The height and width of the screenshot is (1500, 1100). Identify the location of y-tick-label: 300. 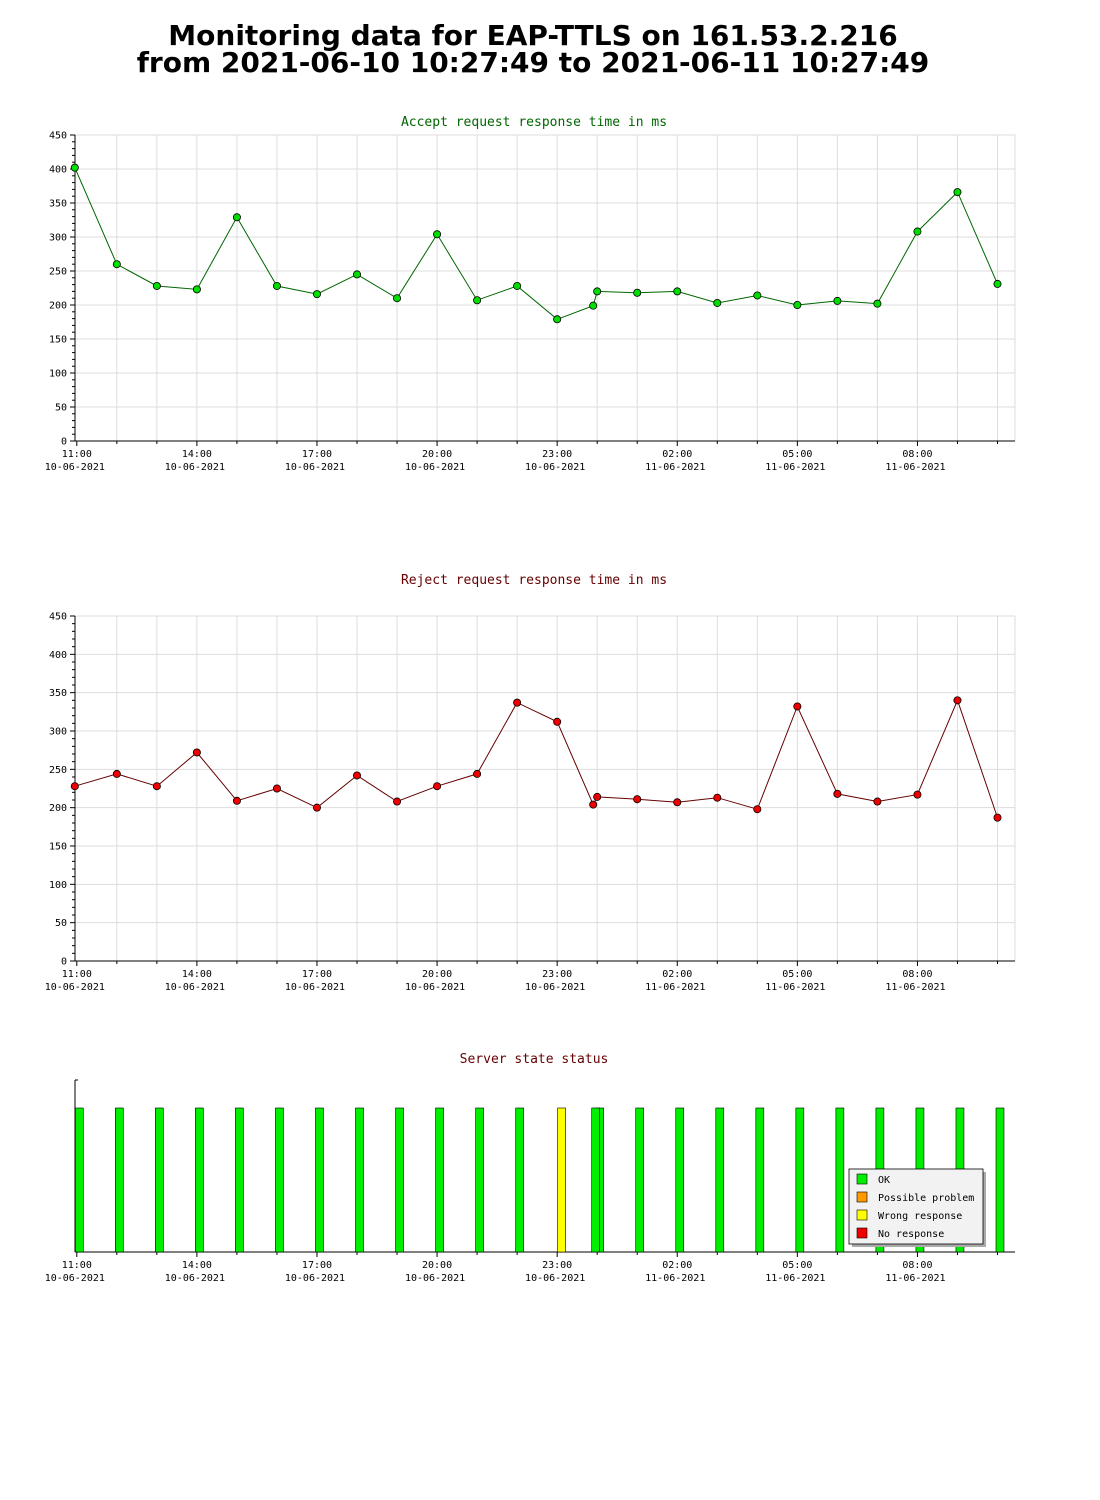
(58, 732).